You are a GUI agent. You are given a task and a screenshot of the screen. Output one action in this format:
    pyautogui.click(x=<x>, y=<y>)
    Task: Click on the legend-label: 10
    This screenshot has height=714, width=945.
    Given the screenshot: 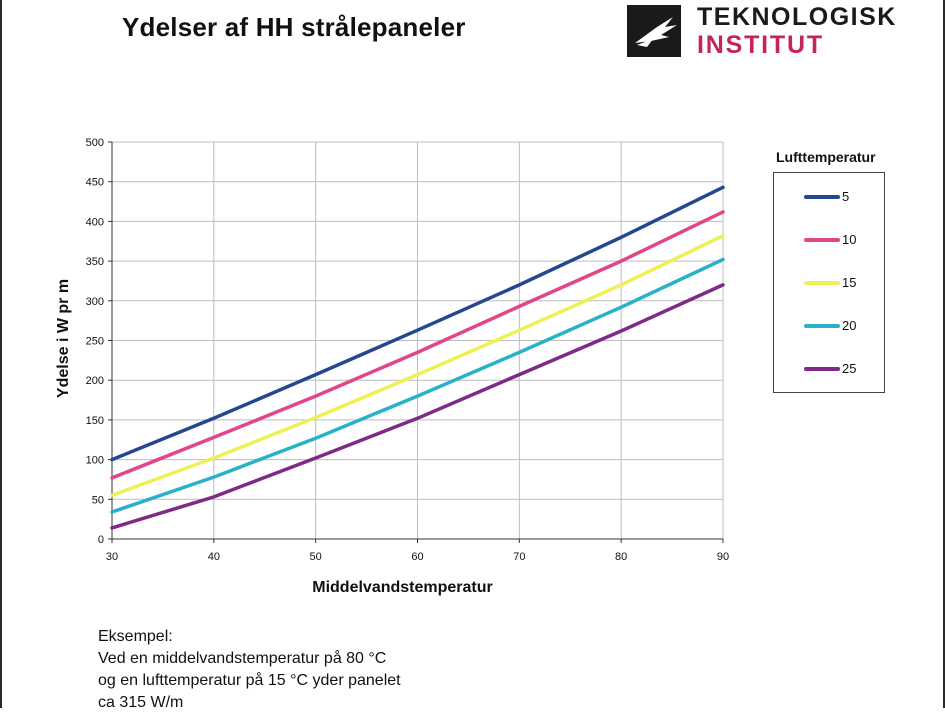 What is the action you would take?
    pyautogui.click(x=849, y=239)
    